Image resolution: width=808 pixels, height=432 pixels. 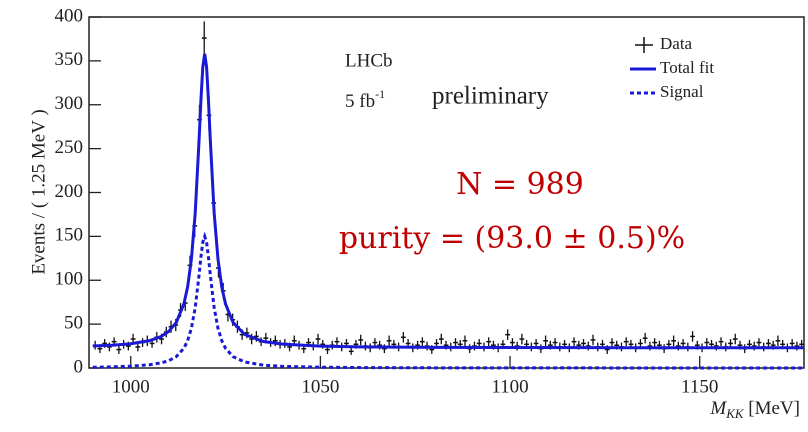 I want to click on experiment-label: LHCb, so click(x=369, y=60).